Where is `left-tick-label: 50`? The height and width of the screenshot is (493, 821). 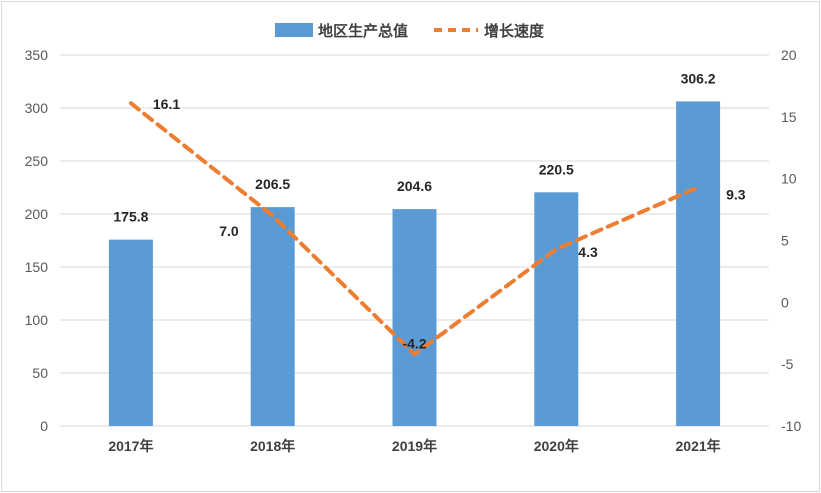 left-tick-label: 50 is located at coordinates (40, 373).